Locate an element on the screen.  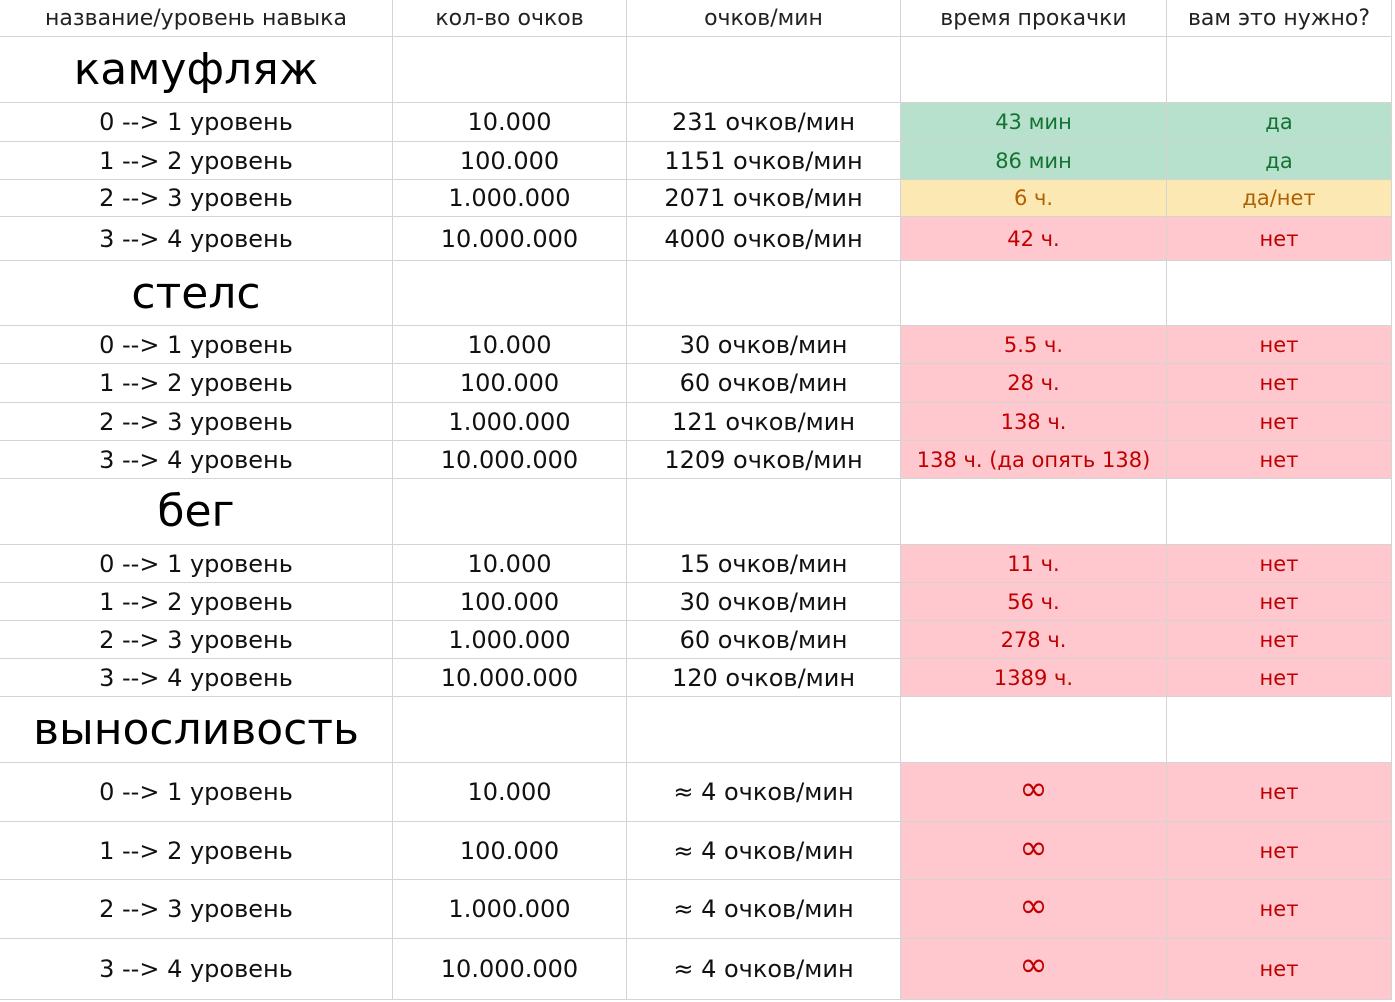
header-cell: время прокачки is located at coordinates (1034, 18).